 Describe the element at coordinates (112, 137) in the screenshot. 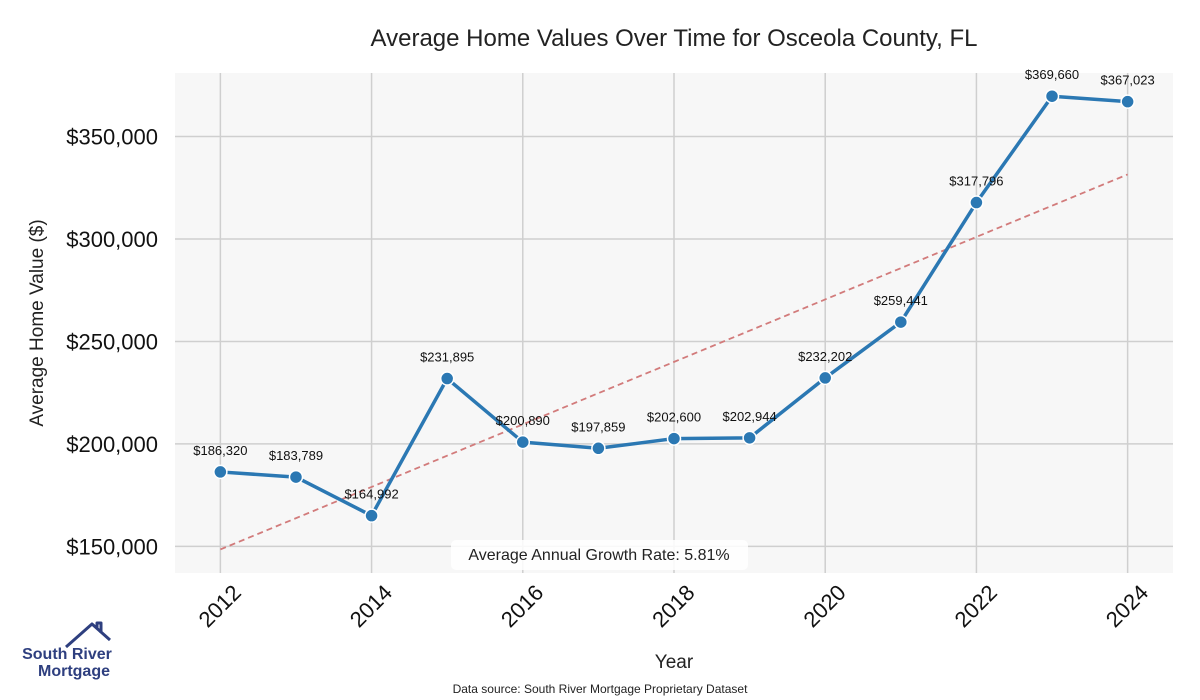

I see `y-tick-label: $350,000` at that location.